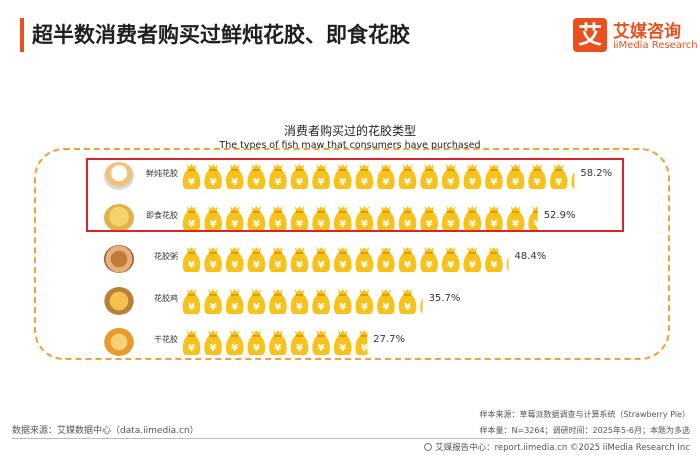  What do you see at coordinates (355, 195) in the screenshot?
I see `highlight-box` at bounding box center [355, 195].